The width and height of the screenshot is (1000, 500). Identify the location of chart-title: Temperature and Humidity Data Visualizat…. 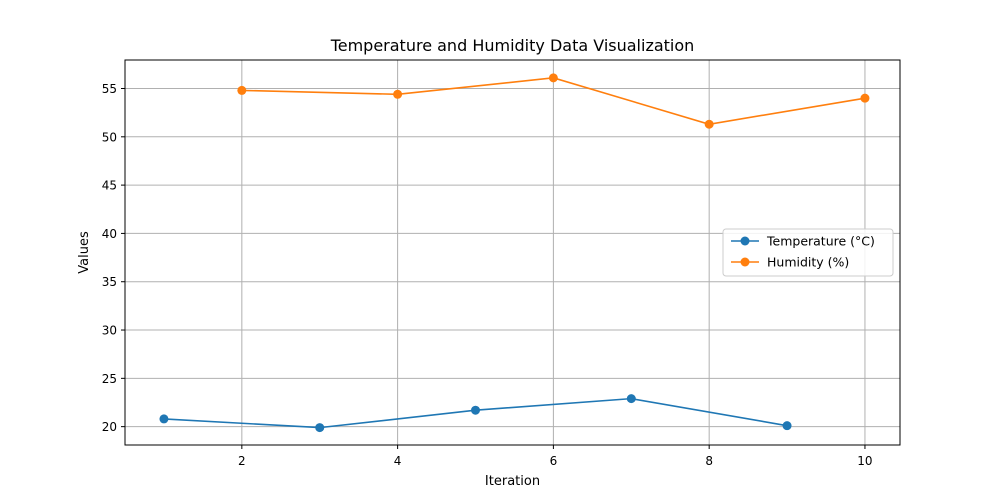
(512, 45).